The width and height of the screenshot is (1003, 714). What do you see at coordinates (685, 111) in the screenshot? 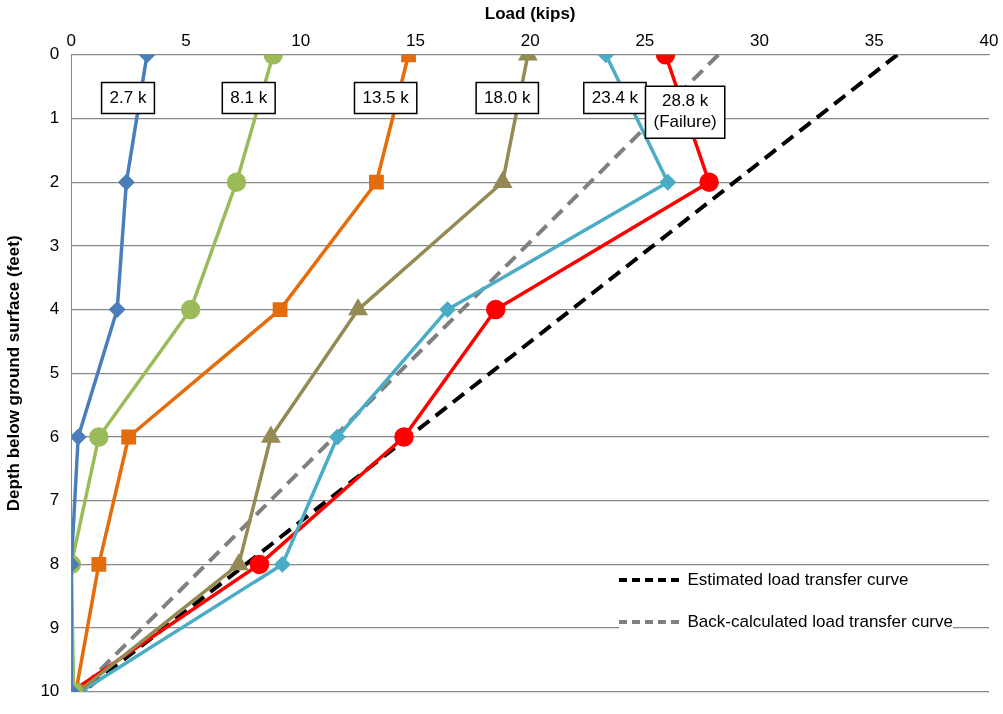
I see `annotation: 28.8 k (Failure)` at bounding box center [685, 111].